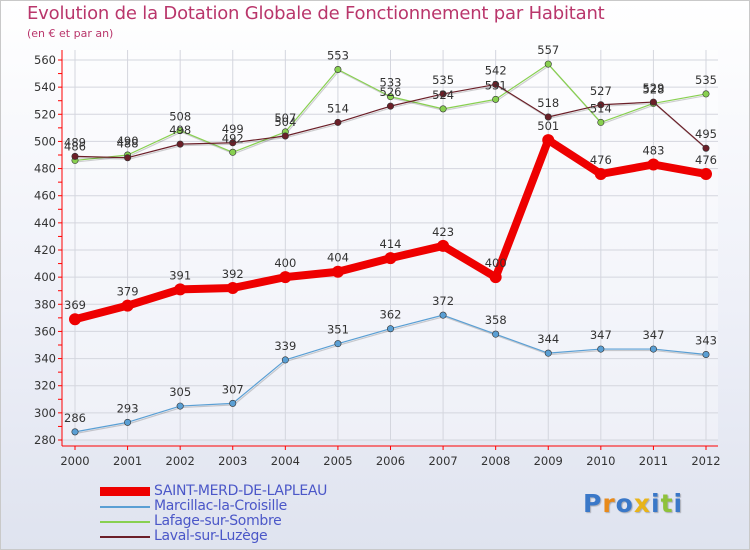 The height and width of the screenshot is (550, 750). What do you see at coordinates (233, 138) in the screenshot?
I see `data-label: 492` at bounding box center [233, 138].